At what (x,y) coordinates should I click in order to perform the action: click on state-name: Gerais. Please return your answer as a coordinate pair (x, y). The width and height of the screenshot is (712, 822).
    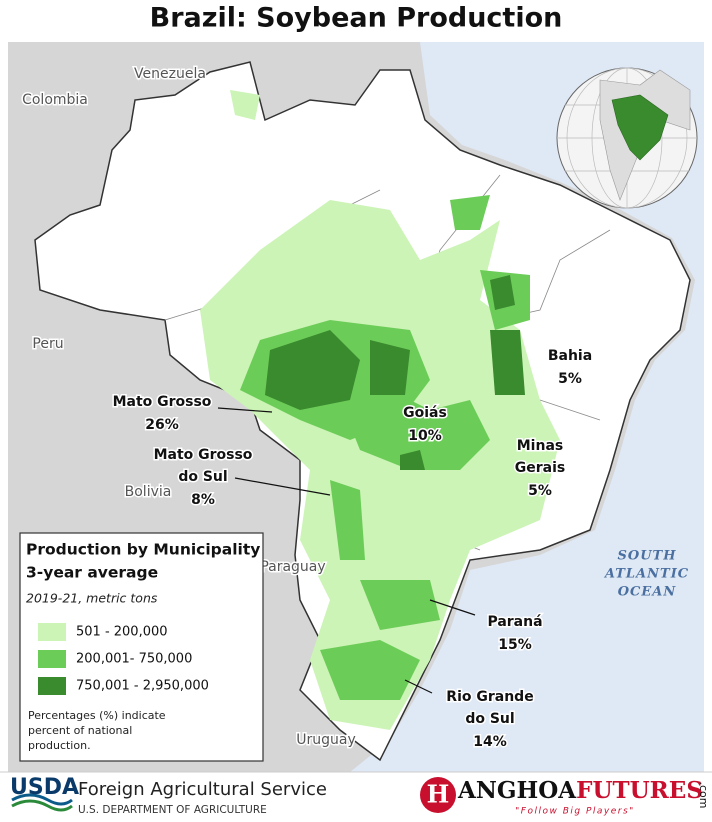
    Looking at the image, I should click on (540, 468).